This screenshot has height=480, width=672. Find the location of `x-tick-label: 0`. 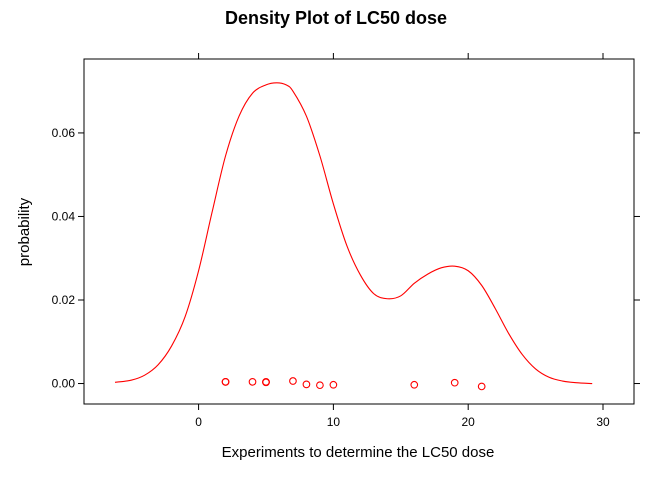

x-tick-label: 0 is located at coordinates (198, 422).